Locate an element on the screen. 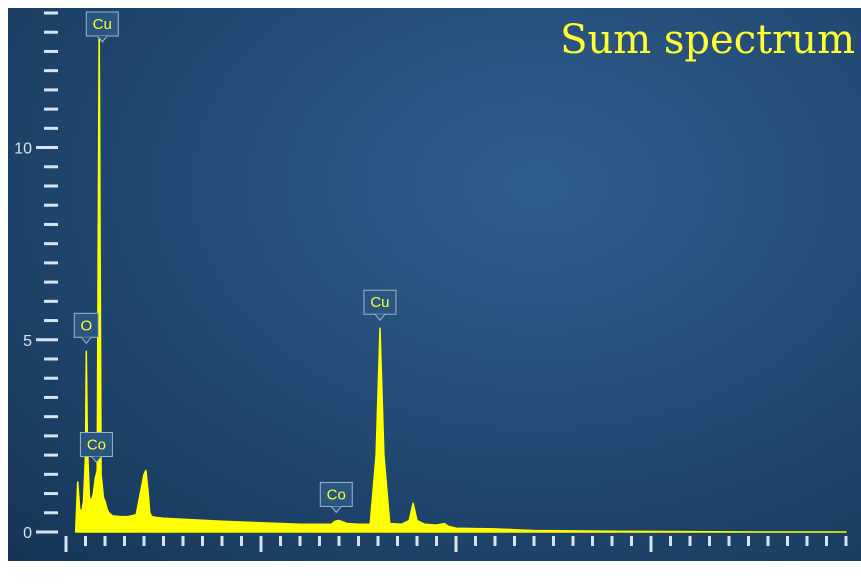 Image resolution: width=861 pixels, height=586 pixels. peak-label: O is located at coordinates (86, 328).